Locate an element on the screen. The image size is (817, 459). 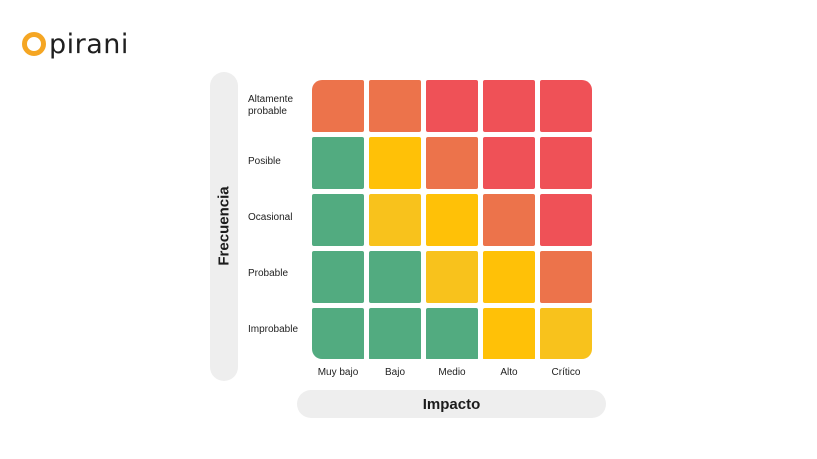
matrix-cell-r1-c3 is located at coordinates (452, 106).